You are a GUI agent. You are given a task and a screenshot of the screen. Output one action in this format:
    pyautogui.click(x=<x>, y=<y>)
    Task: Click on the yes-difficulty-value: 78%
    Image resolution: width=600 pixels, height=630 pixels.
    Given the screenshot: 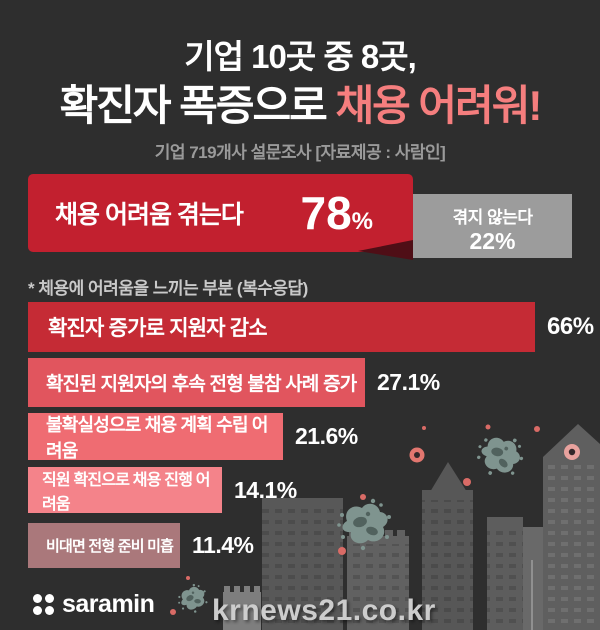 What is the action you would take?
    pyautogui.click(x=356, y=213)
    